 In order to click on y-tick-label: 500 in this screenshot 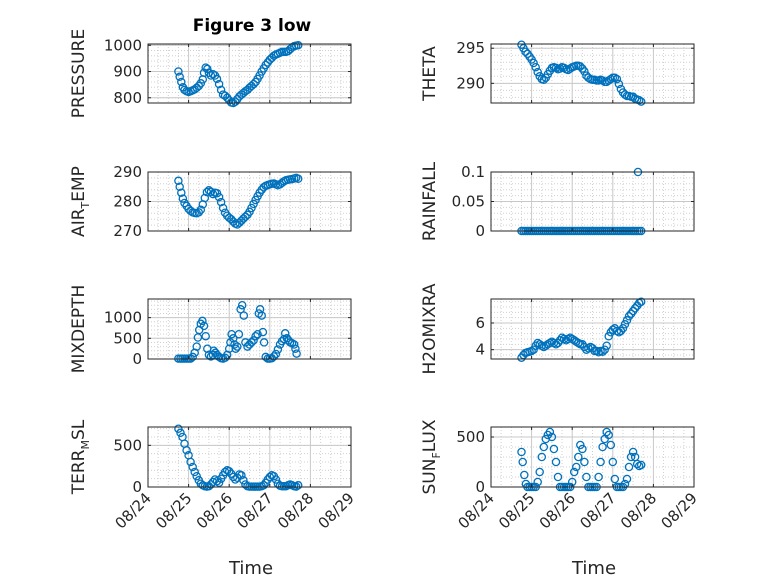, I will do `click(470, 437)`.